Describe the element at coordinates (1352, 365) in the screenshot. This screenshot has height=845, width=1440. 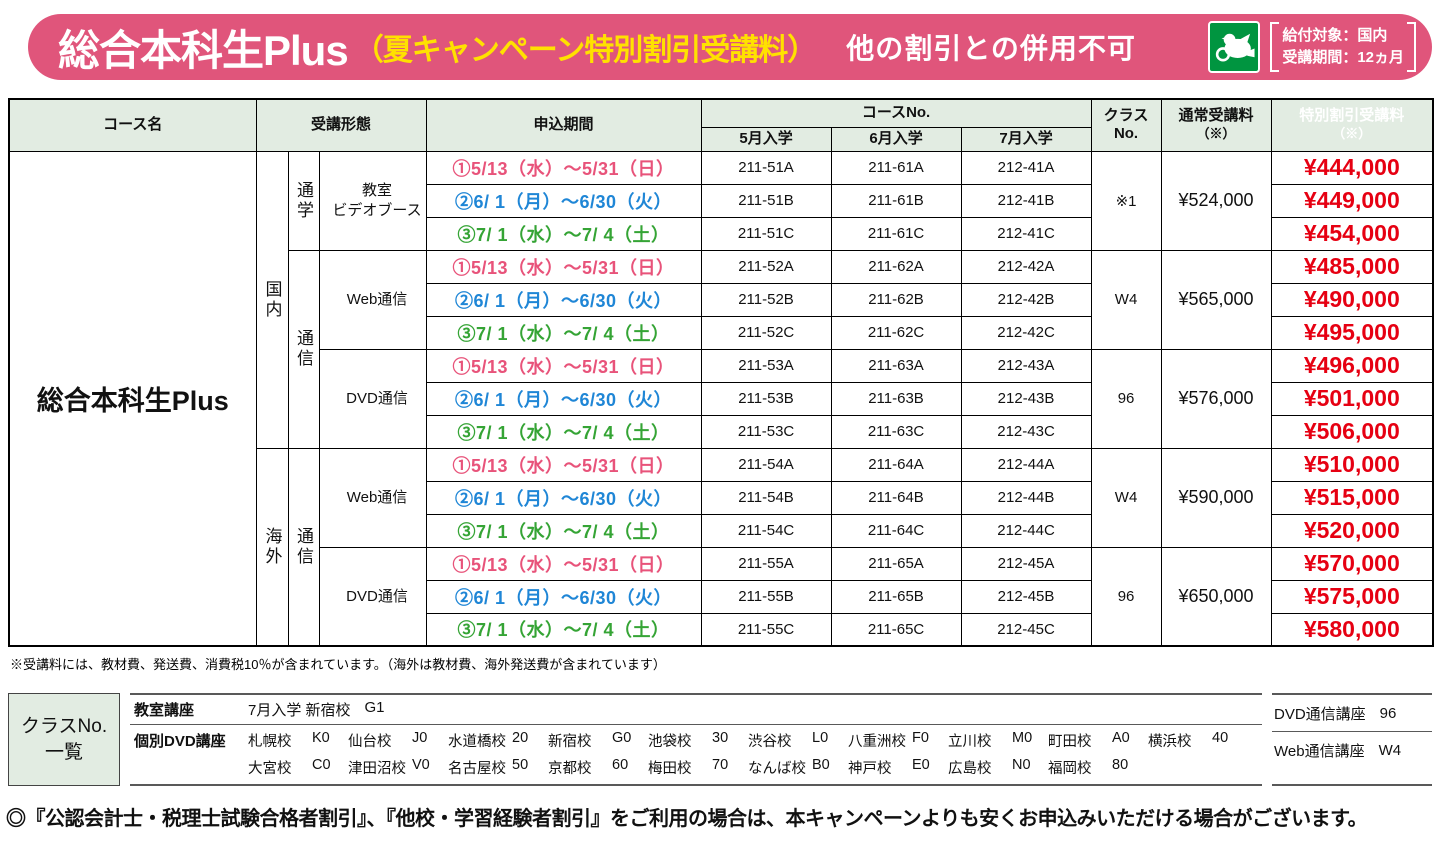
I see `special-fee-cell: ¥496,000` at that location.